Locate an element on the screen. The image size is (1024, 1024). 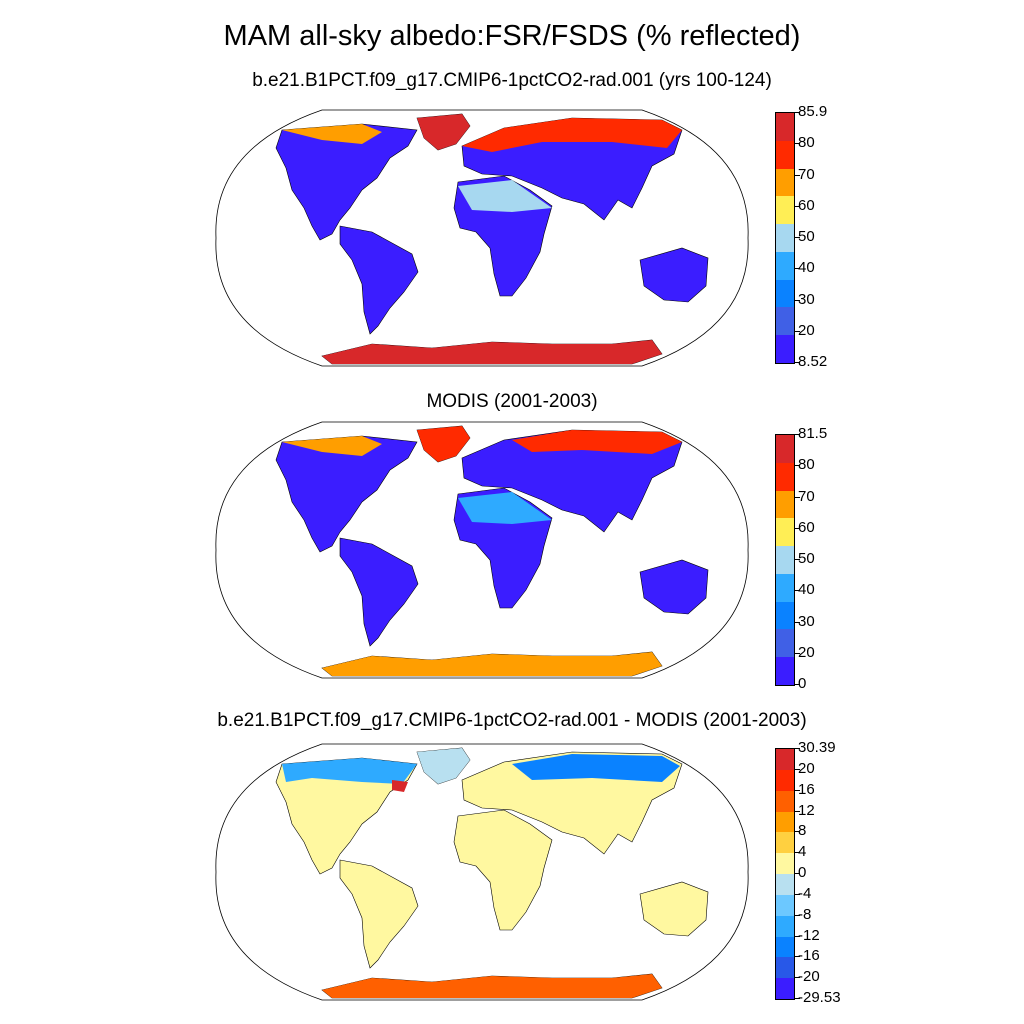
map-outline is located at coordinates (482, 872).